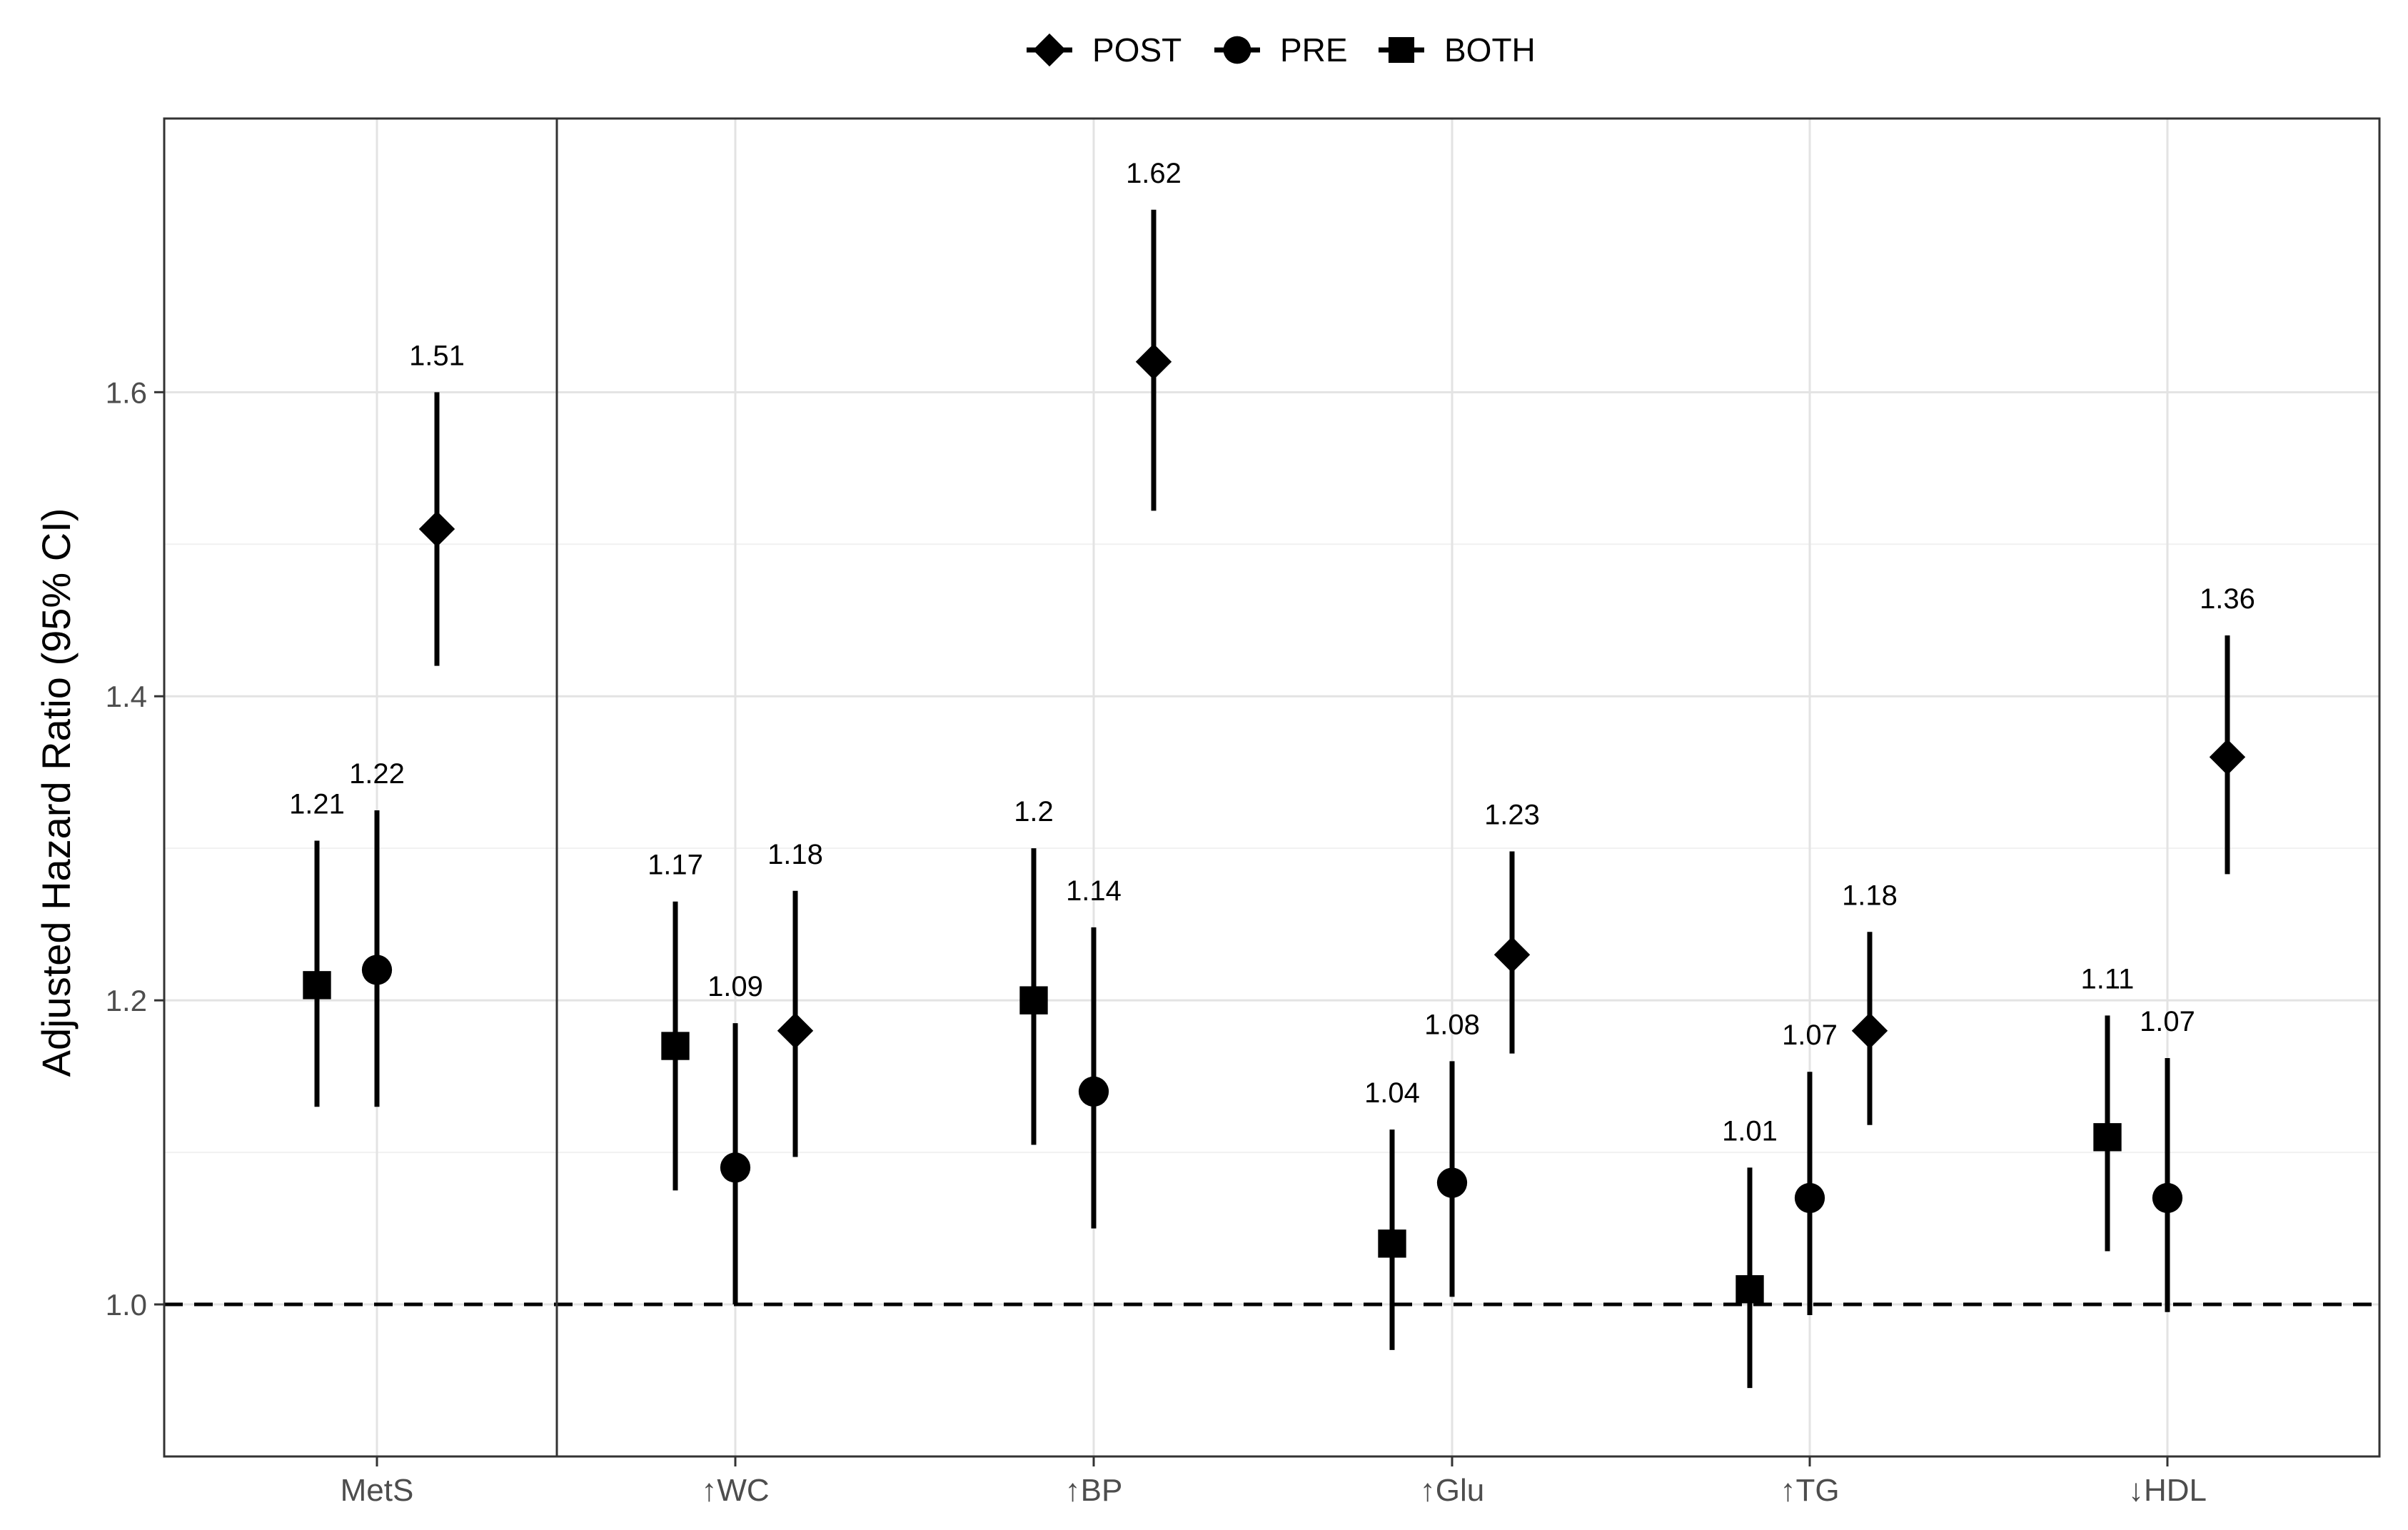 This screenshot has width=2408, height=1530. I want to click on legend-label: PRE, so click(1314, 50).